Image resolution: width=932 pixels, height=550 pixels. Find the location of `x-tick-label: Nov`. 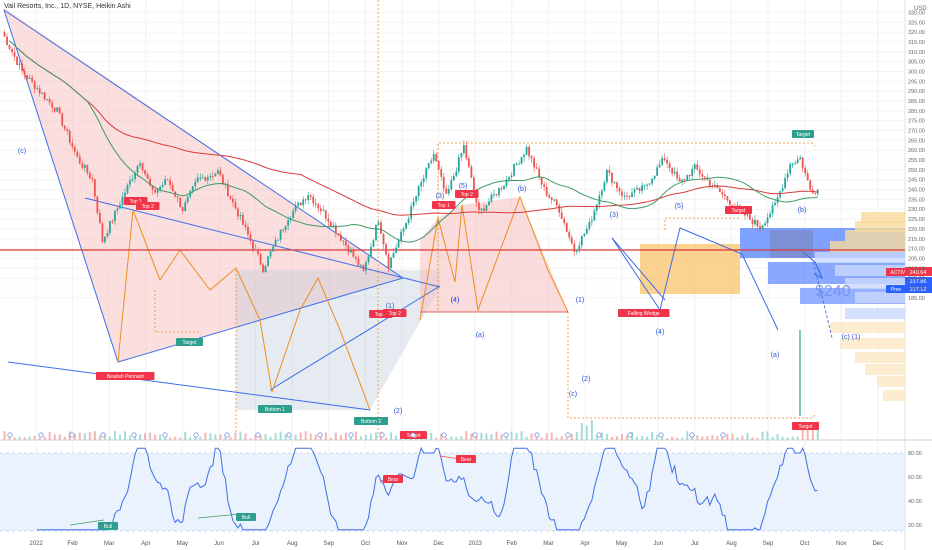

x-tick-label: Nov is located at coordinates (402, 544).